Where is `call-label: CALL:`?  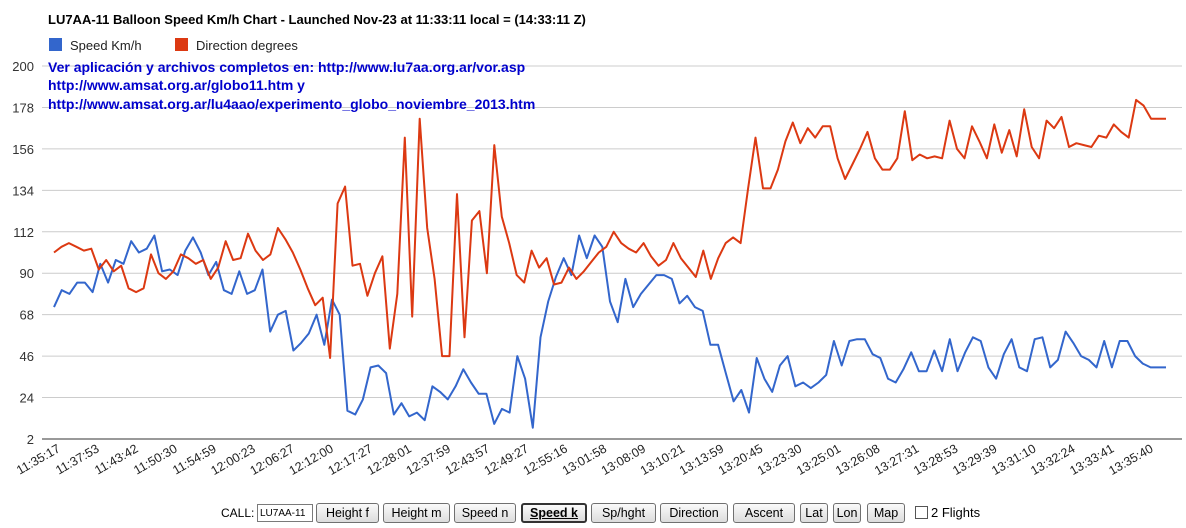
call-label: CALL: is located at coordinates (238, 513).